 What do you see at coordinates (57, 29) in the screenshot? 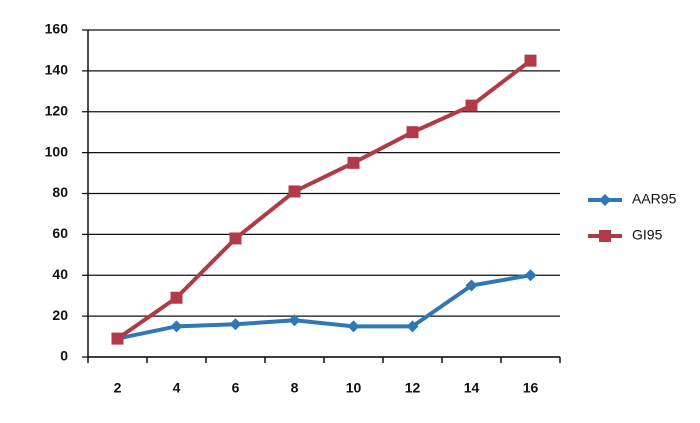
I see `y-tick-label: 160` at bounding box center [57, 29].